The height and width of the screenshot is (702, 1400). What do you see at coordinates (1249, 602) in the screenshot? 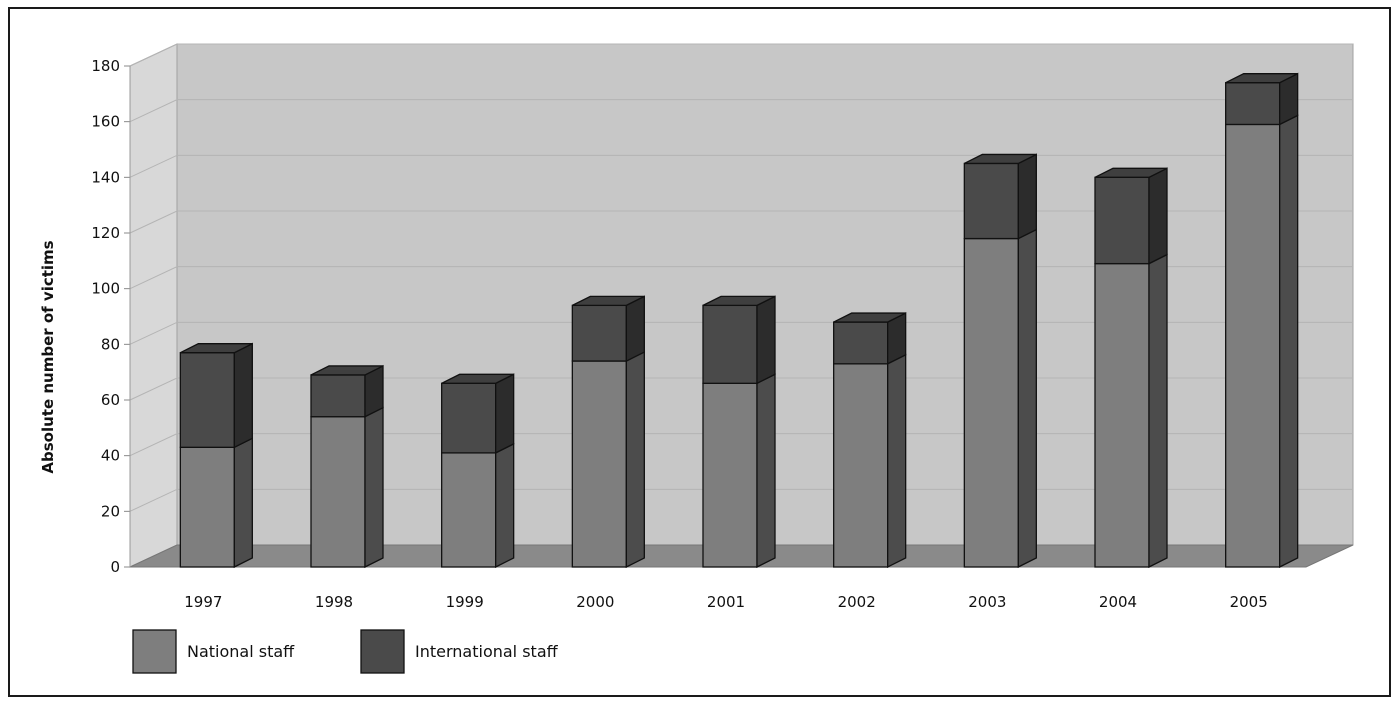
I see `x-tick-label: 2005` at bounding box center [1249, 602].